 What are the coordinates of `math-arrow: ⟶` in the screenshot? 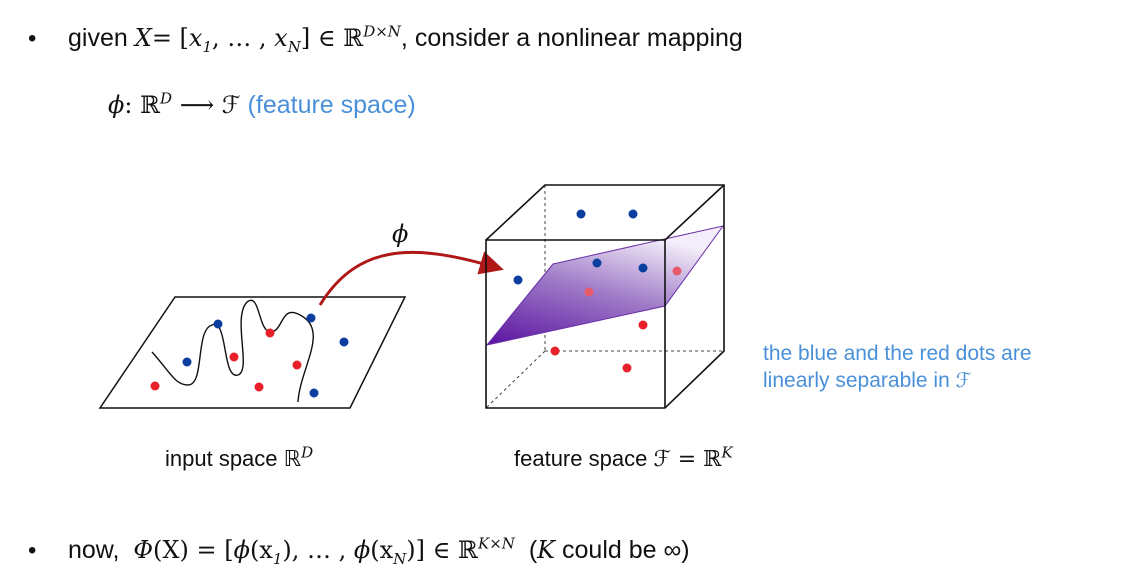 It's located at (197, 105).